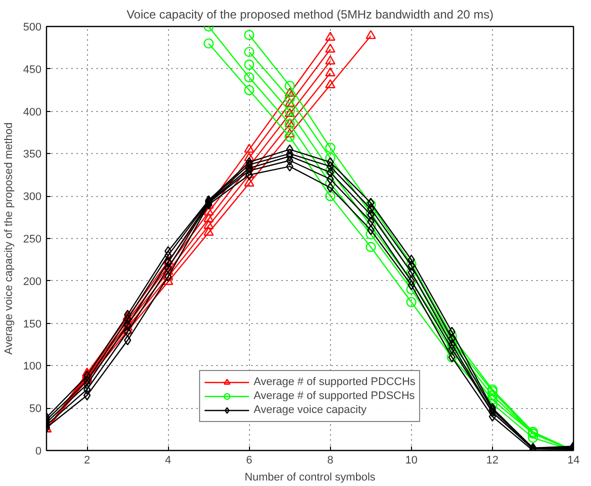 This screenshot has height=486, width=591. What do you see at coordinates (32, 112) in the screenshot?
I see `y-tick-label: 400` at bounding box center [32, 112].